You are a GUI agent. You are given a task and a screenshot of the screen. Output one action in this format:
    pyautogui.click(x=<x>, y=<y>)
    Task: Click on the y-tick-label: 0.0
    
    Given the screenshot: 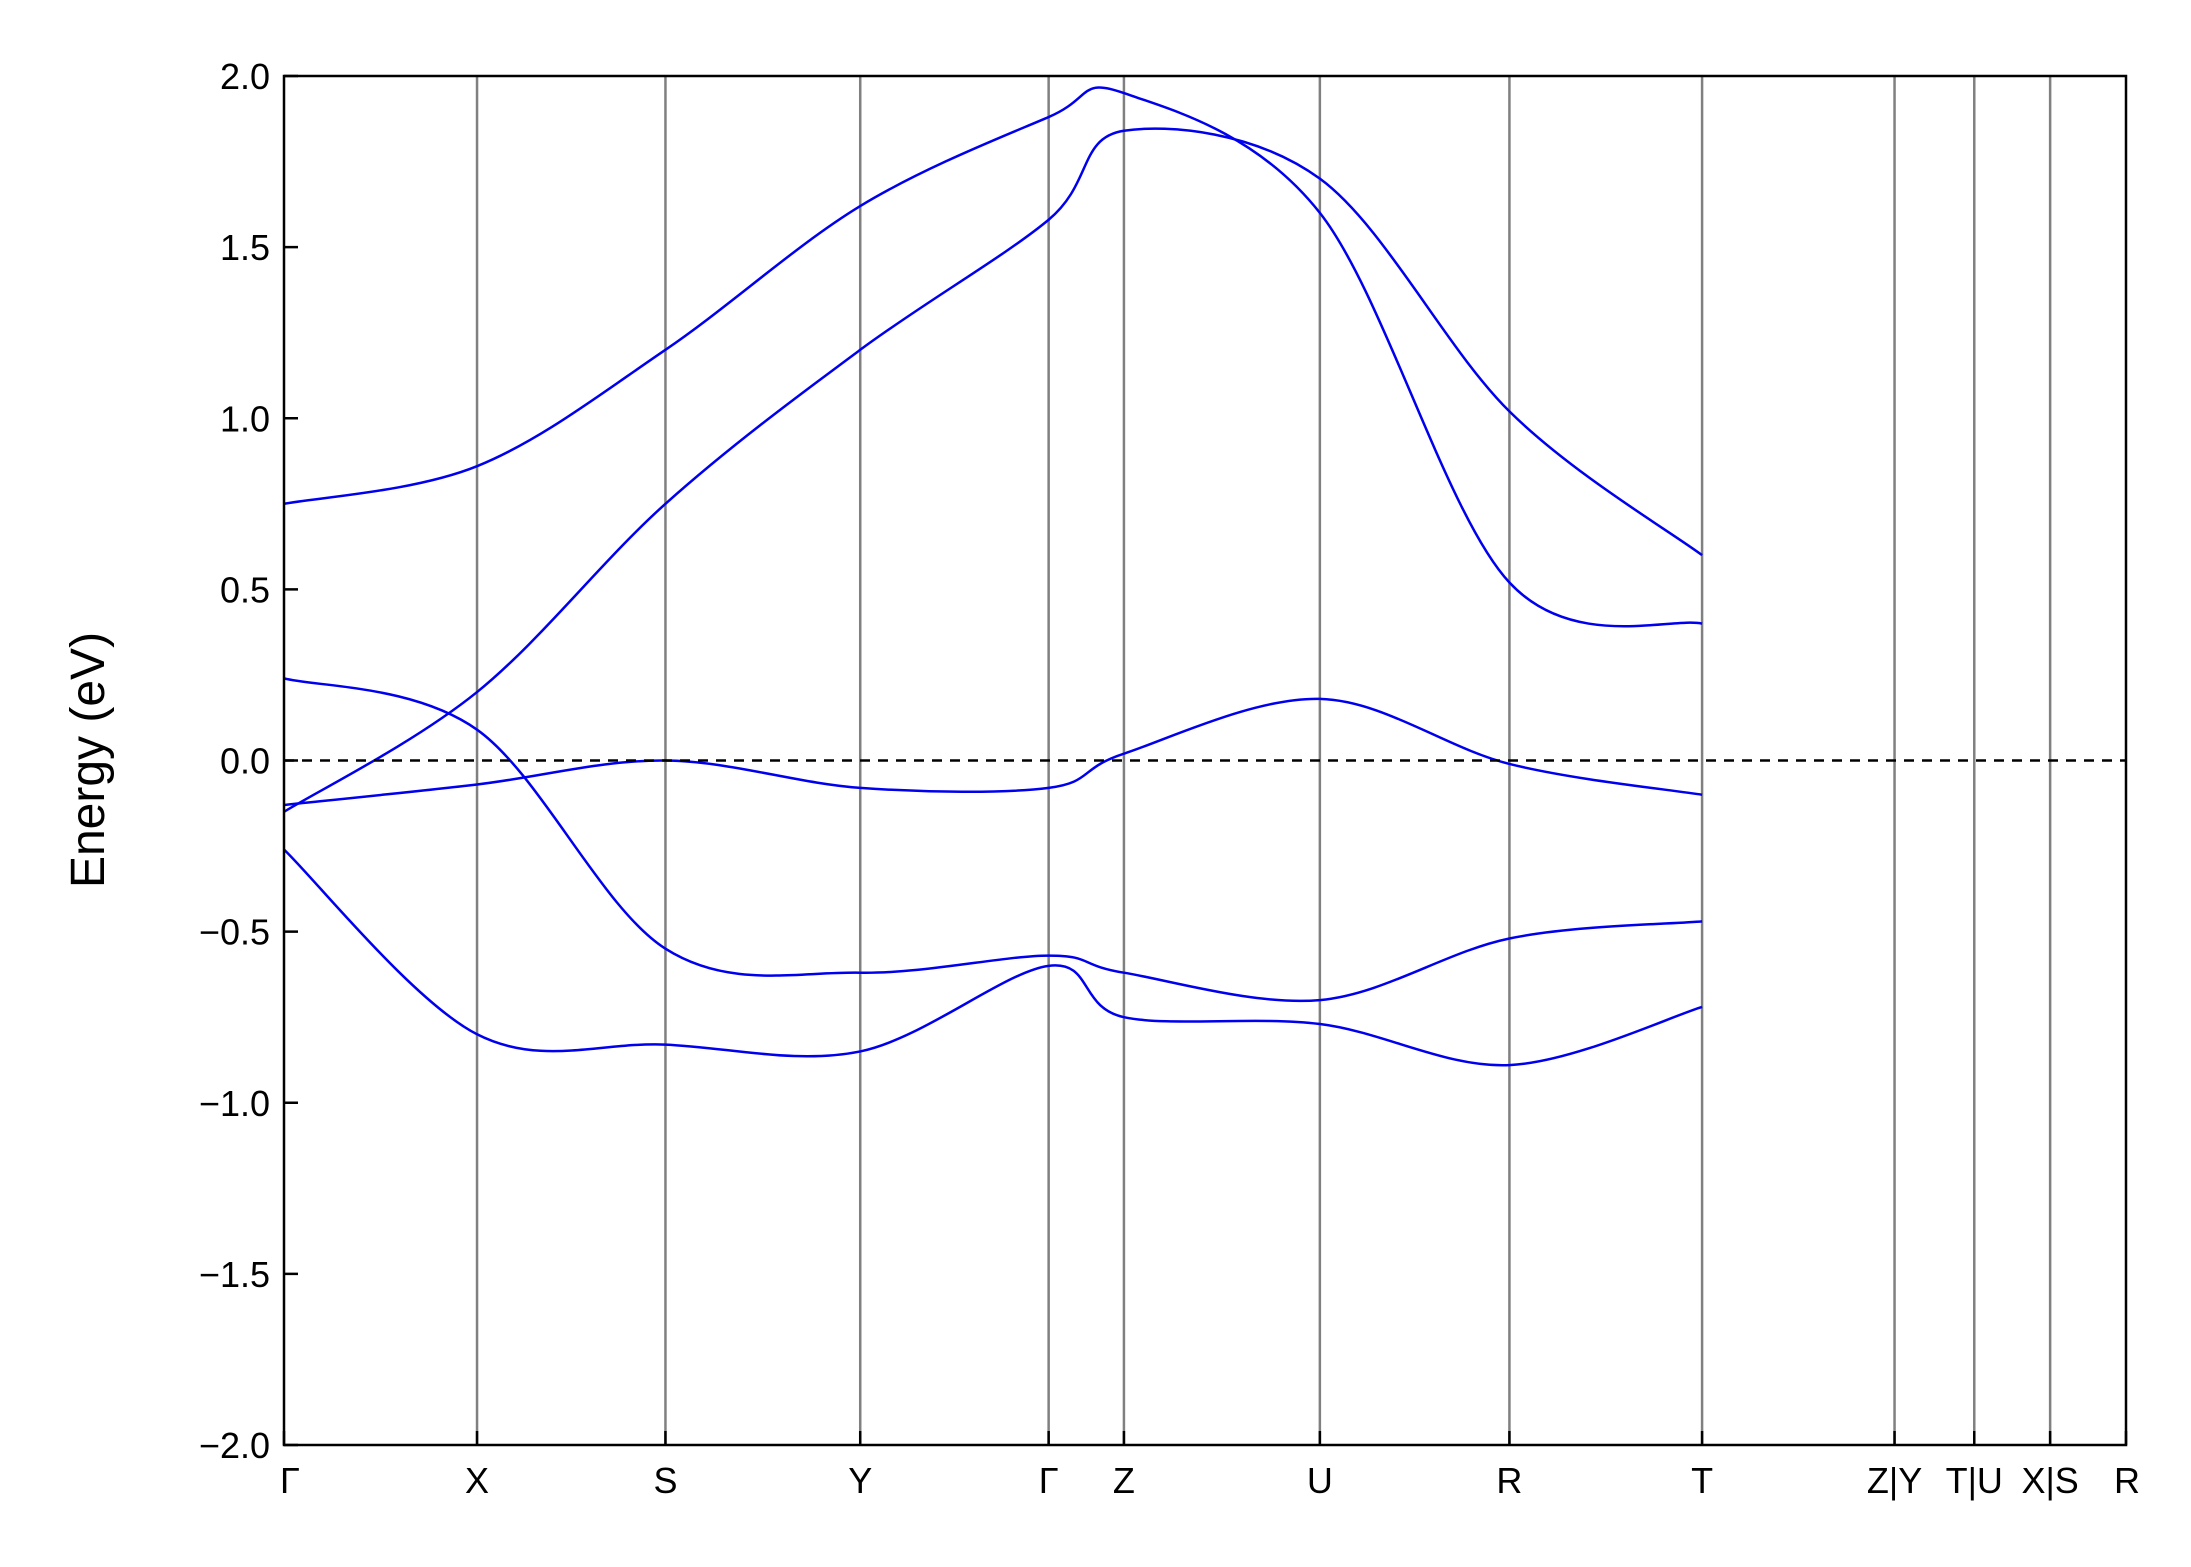 What is the action you would take?
    pyautogui.click(x=245, y=761)
    